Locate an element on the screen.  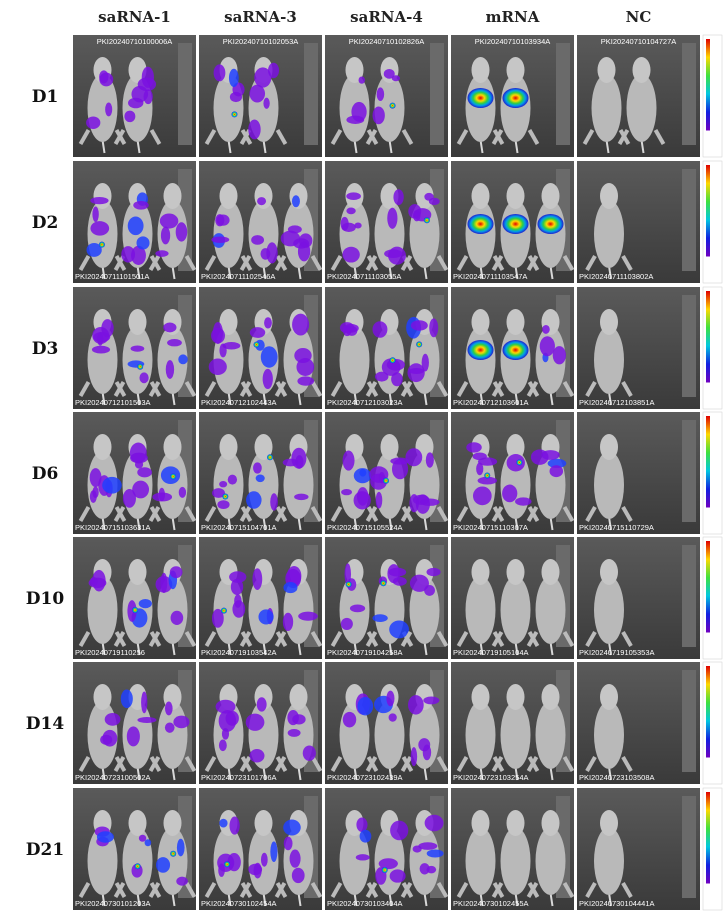
image-panel: PKI20240715105524A is located at coordinates (387, 473).